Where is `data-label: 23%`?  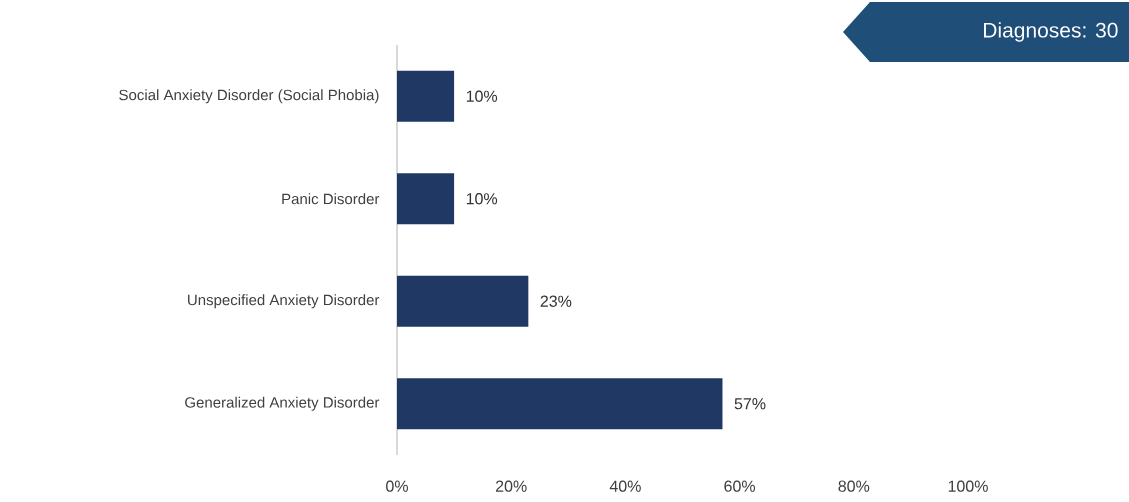 data-label: 23% is located at coordinates (556, 301).